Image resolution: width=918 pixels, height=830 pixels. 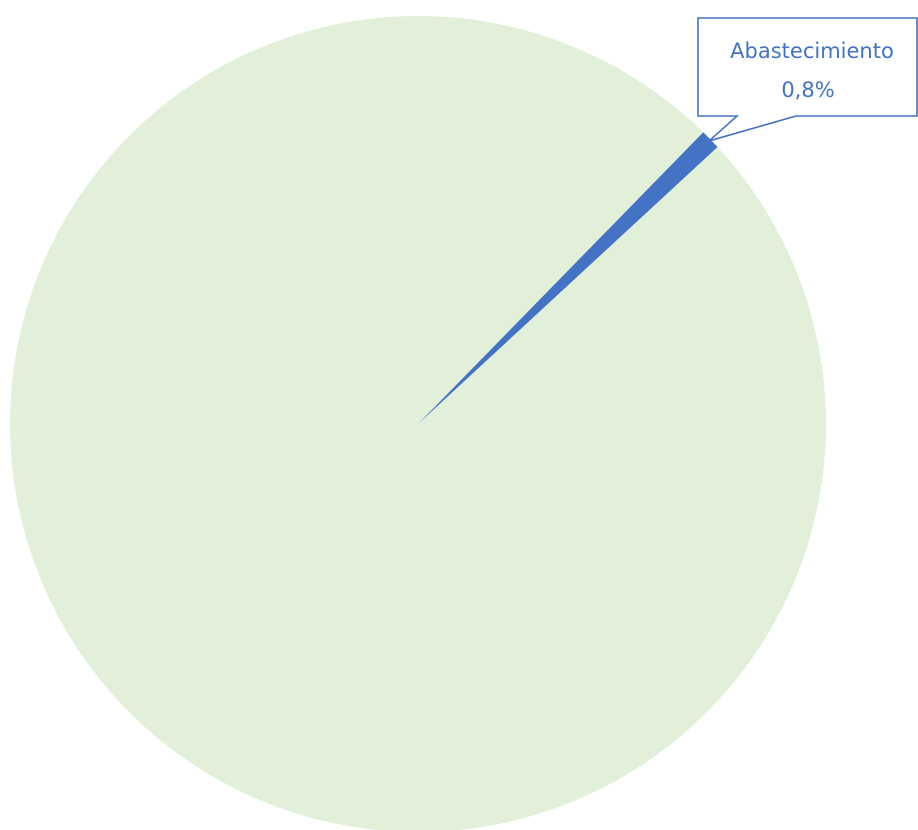 I want to click on pie-slice-abastecimiento, so click(x=568, y=278).